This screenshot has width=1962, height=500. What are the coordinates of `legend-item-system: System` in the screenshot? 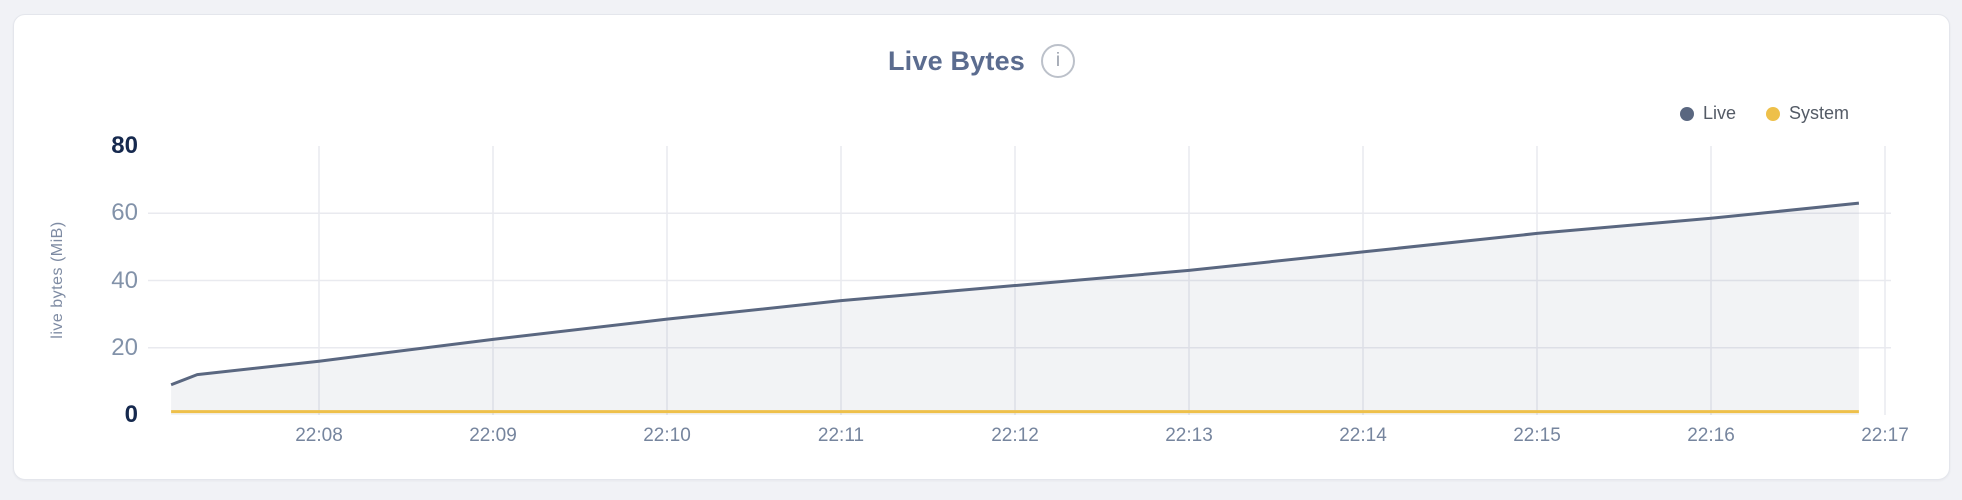 It's located at (1807, 113).